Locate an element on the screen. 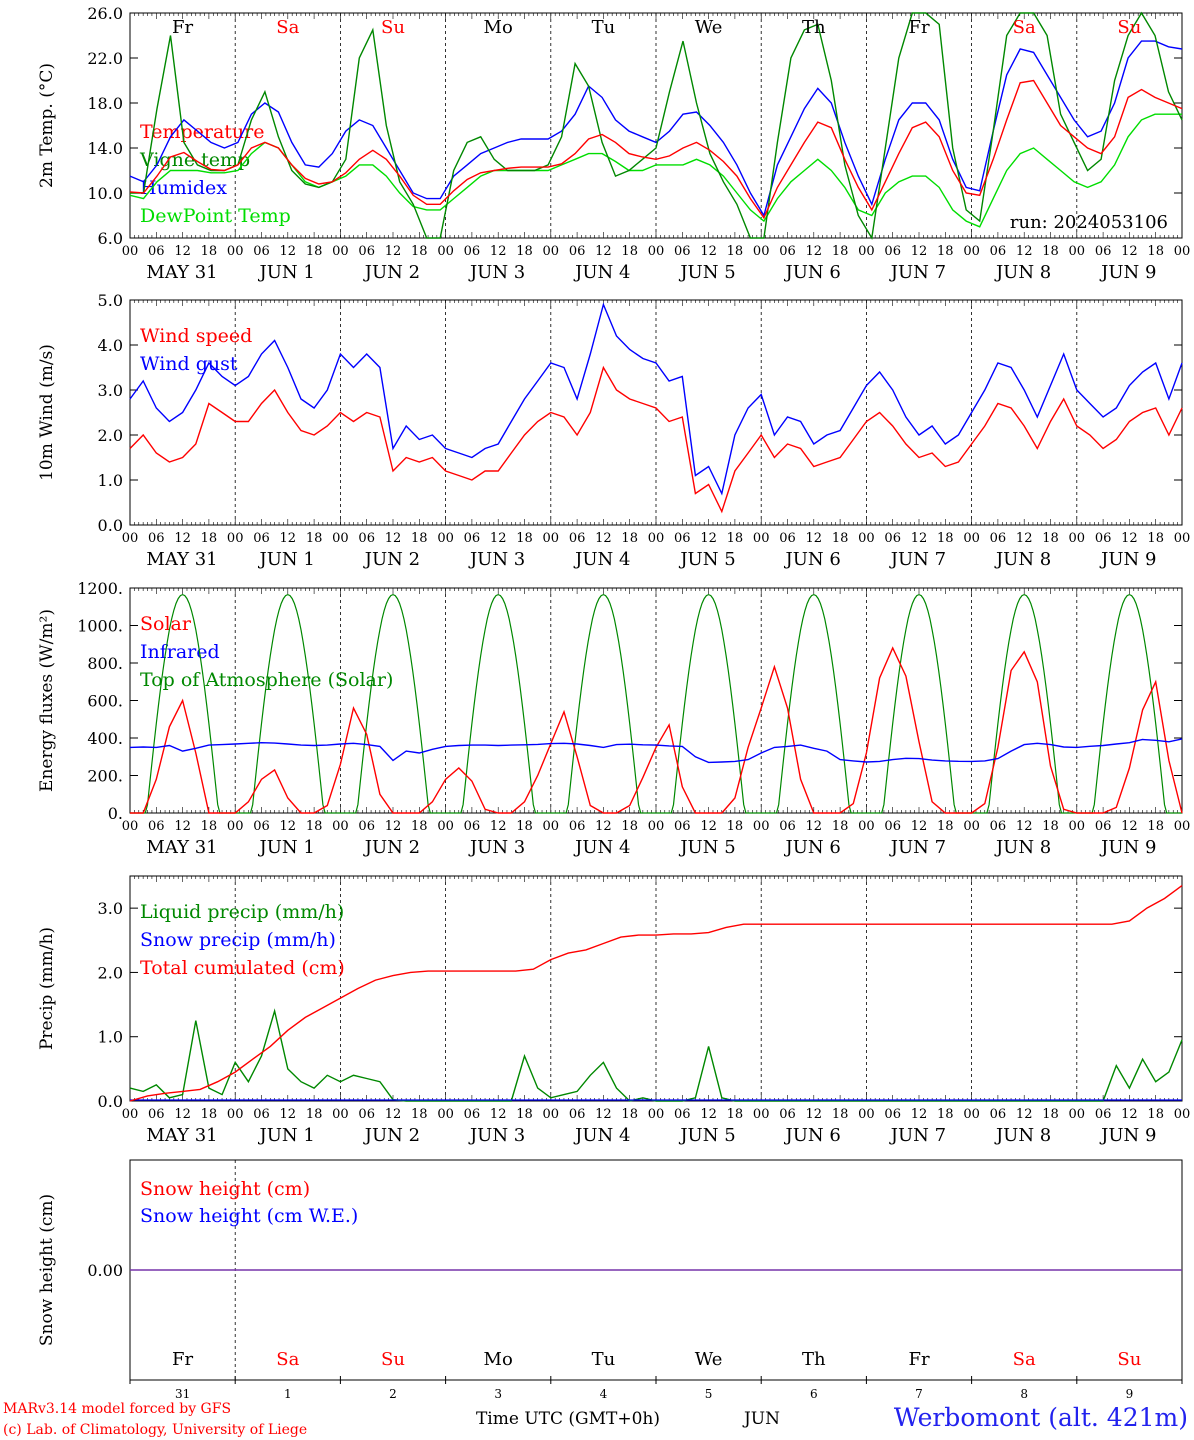  date-label: JUN 5 is located at coordinates (706, 559).